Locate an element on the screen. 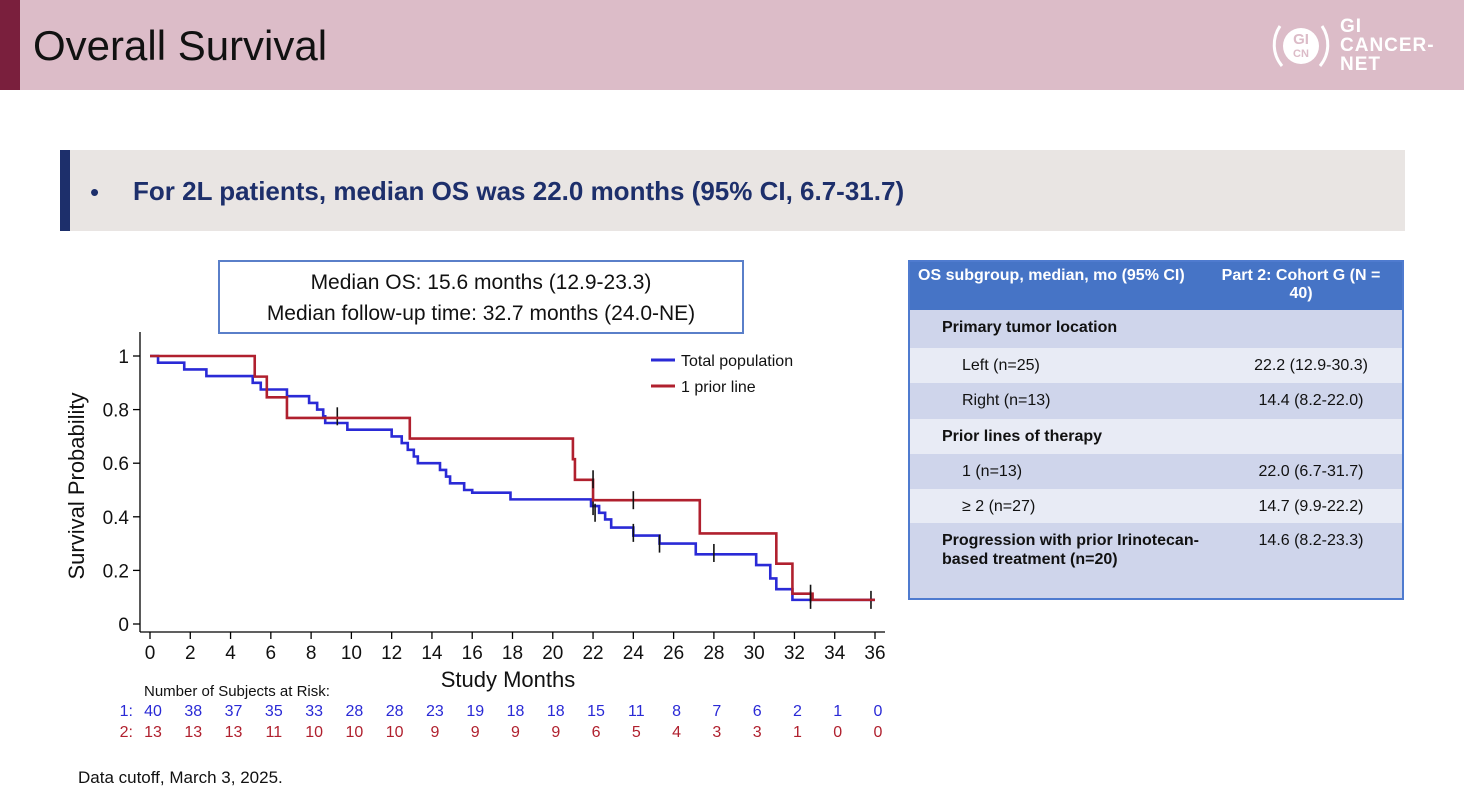  risk-count: 38 is located at coordinates (193, 711).